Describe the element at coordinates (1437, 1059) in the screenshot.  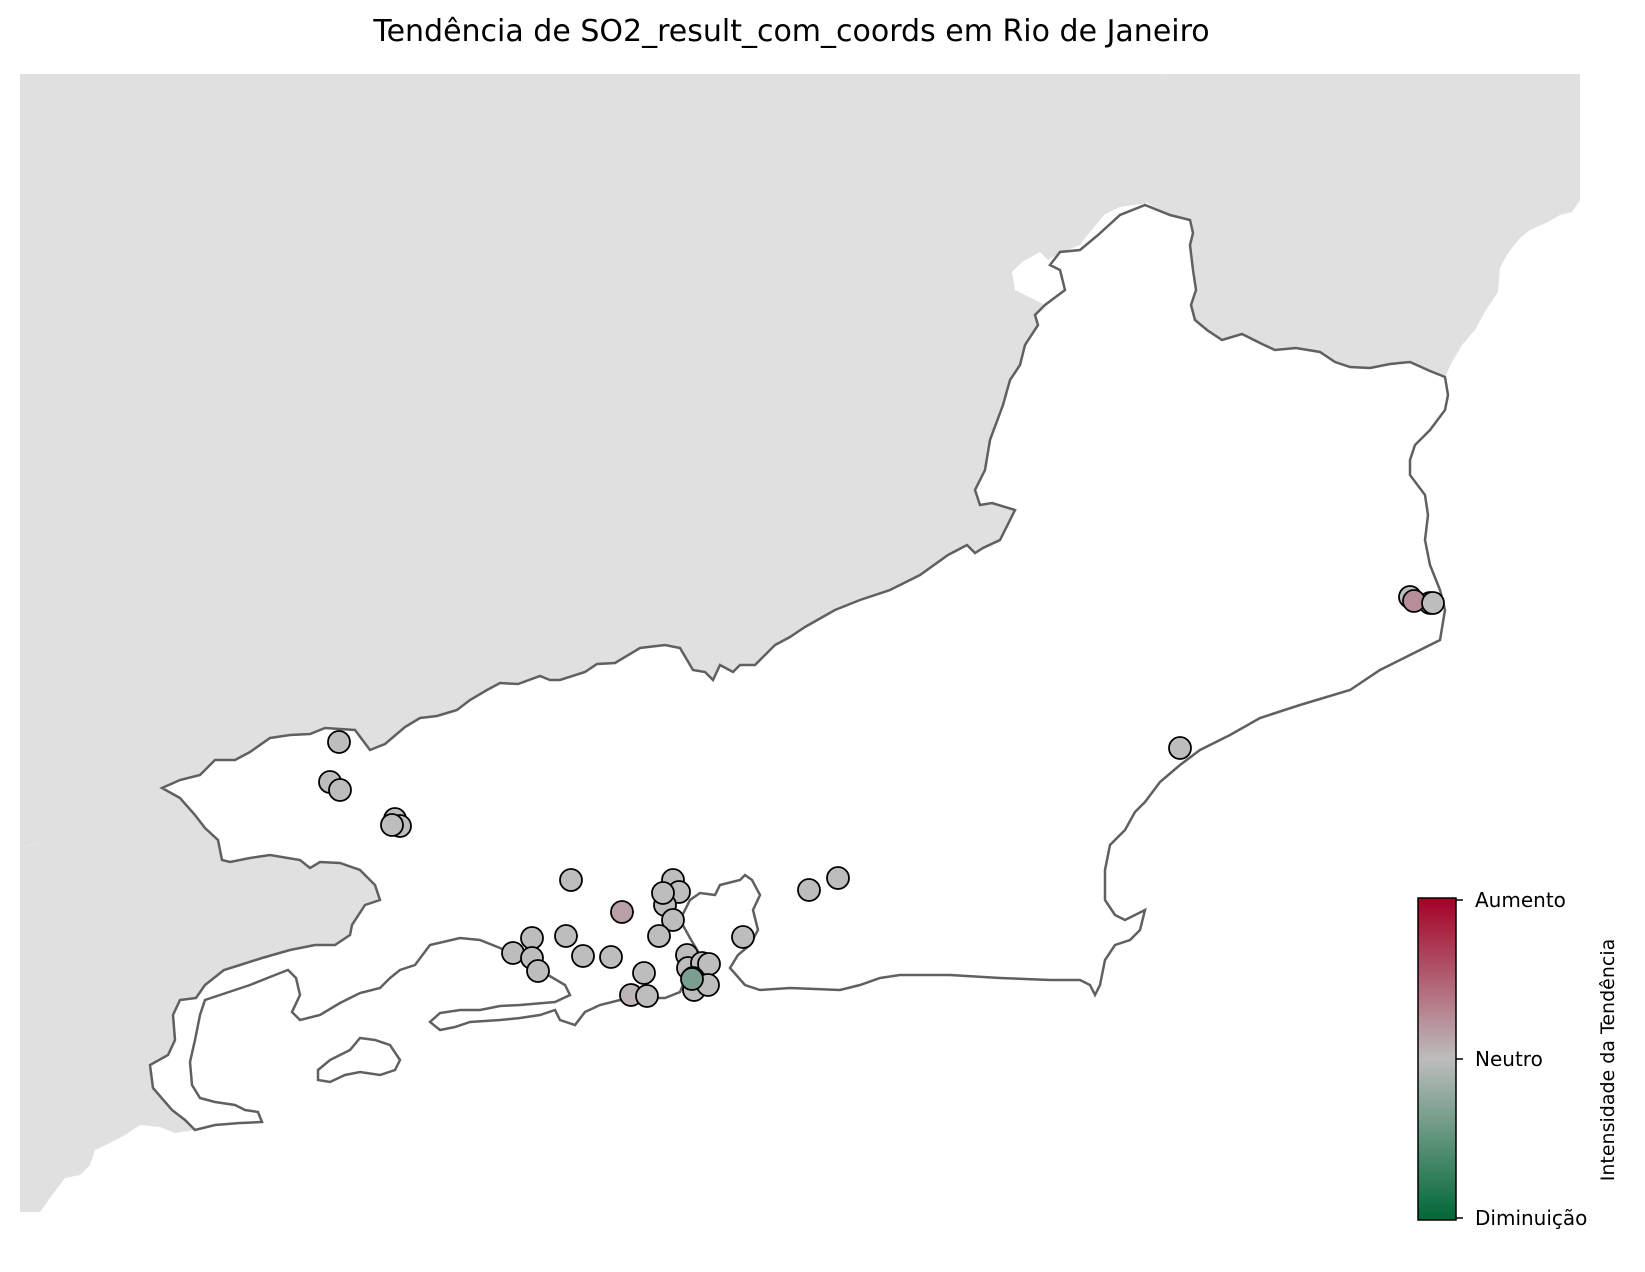
I see `colorbar-gradient` at that location.